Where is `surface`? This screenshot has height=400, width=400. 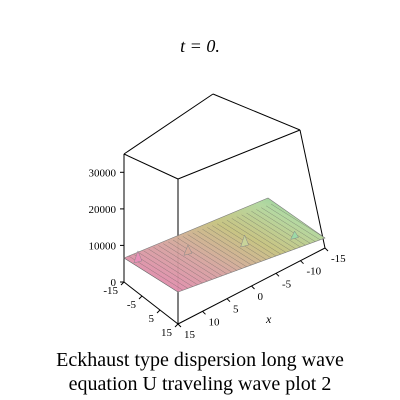
surface is located at coordinates (224, 245).